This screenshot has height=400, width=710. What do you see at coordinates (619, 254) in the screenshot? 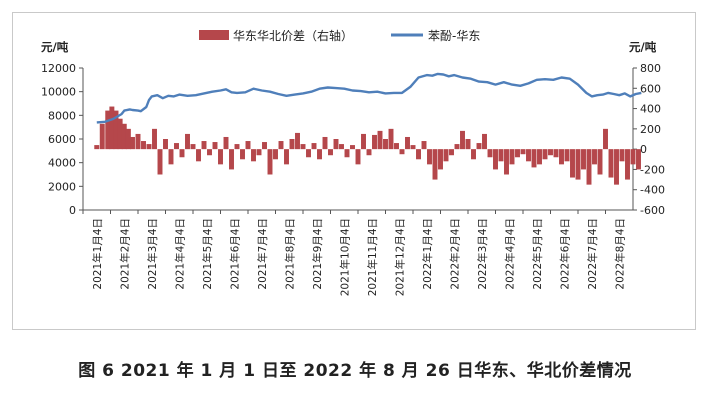
I see `x-tick-label: 2022年8月4日` at bounding box center [619, 254].